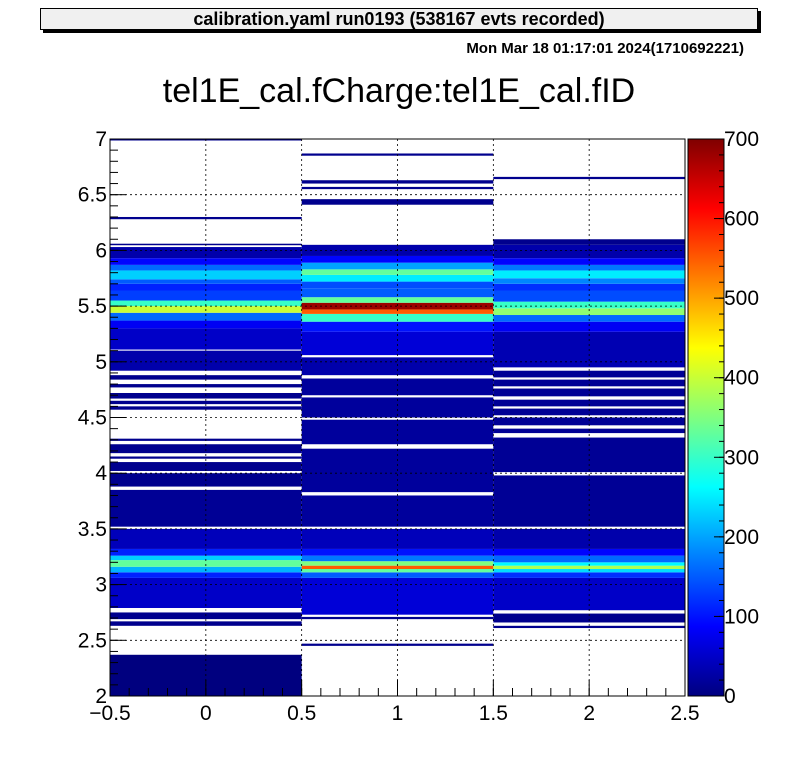 The width and height of the screenshot is (798, 776). What do you see at coordinates (399, 91) in the screenshot?
I see `plot-title: tel1E_cal.fCharge:tel1E_cal.fID` at bounding box center [399, 91].